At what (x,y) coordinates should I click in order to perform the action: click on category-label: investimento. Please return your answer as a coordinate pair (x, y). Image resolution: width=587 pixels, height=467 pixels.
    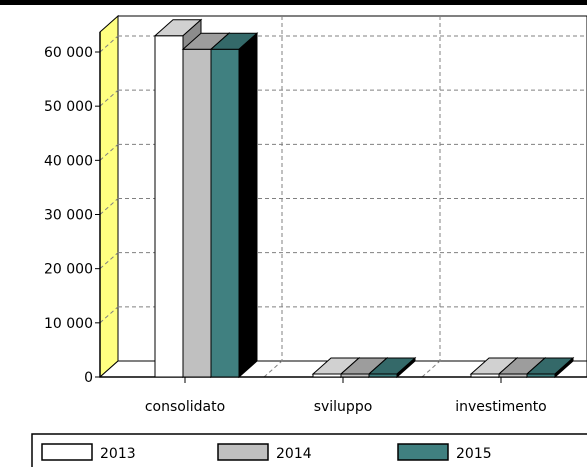
    Looking at the image, I should click on (501, 407).